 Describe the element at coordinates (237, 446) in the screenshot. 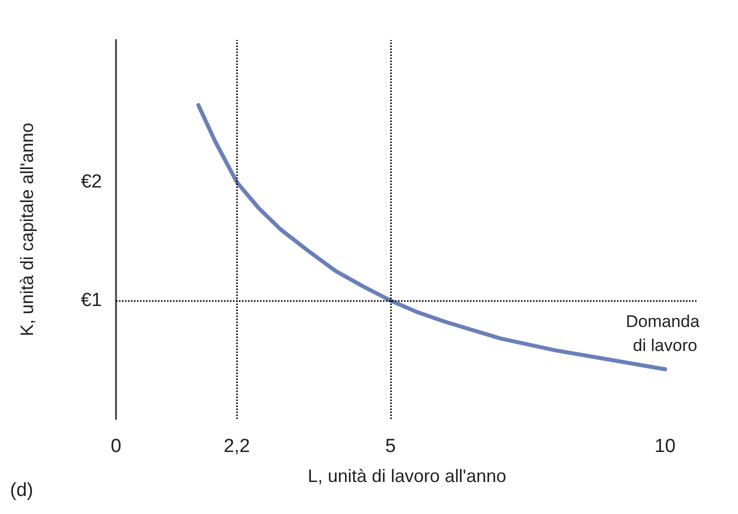

I see `x-tick-label: 2,2` at that location.